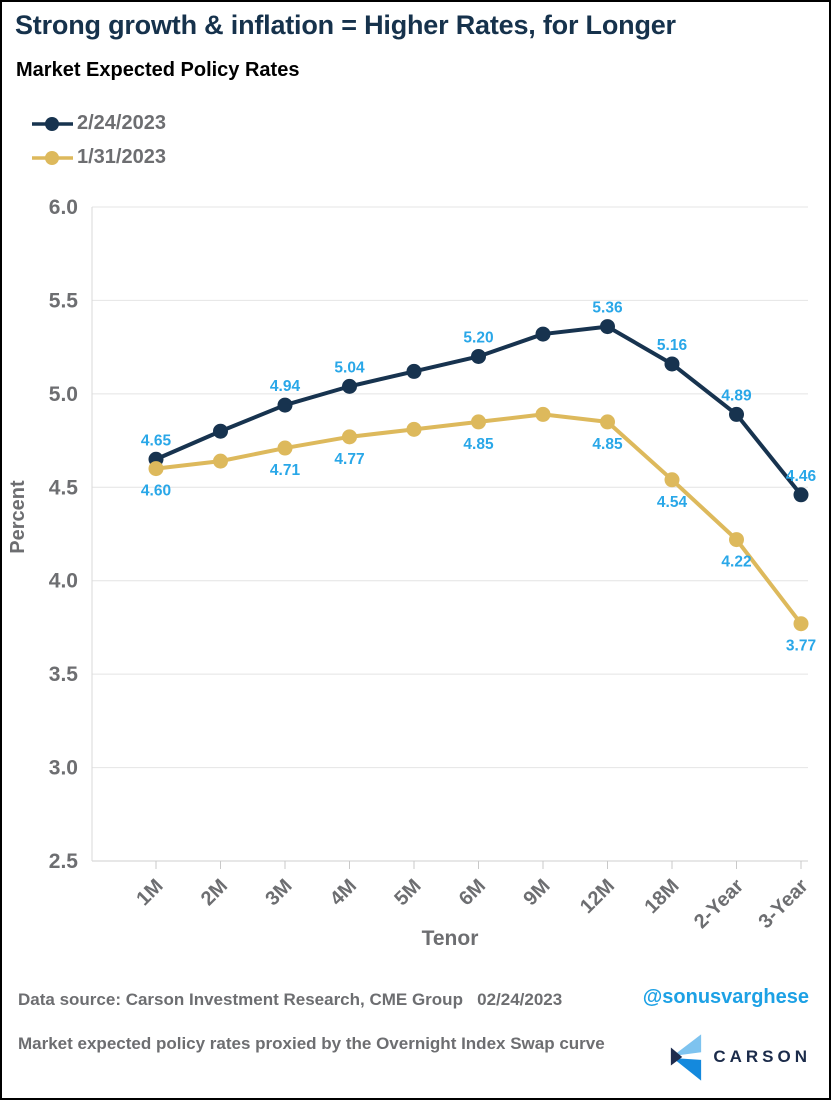 Image resolution: width=831 pixels, height=1100 pixels. Describe the element at coordinates (725, 997) in the screenshot. I see `twitter-handle-link: @sonusvarghese` at that location.